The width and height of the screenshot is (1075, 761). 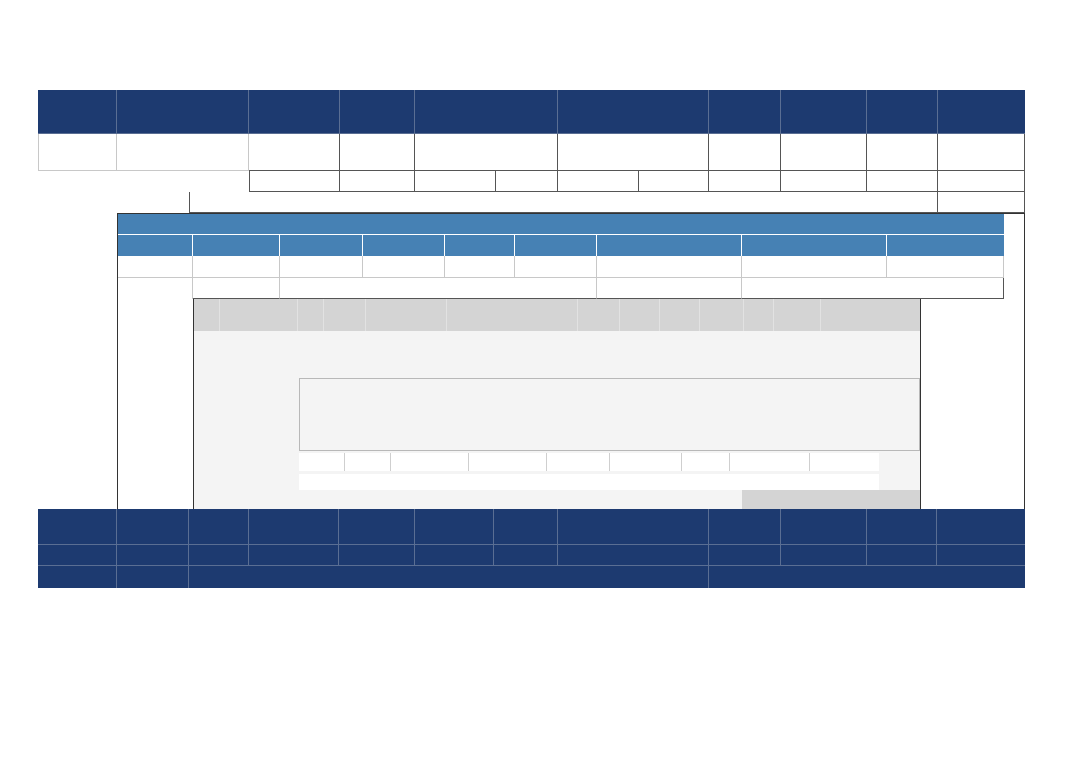 What do you see at coordinates (609, 414) in the screenshot?
I see `panel-input-box` at bounding box center [609, 414].